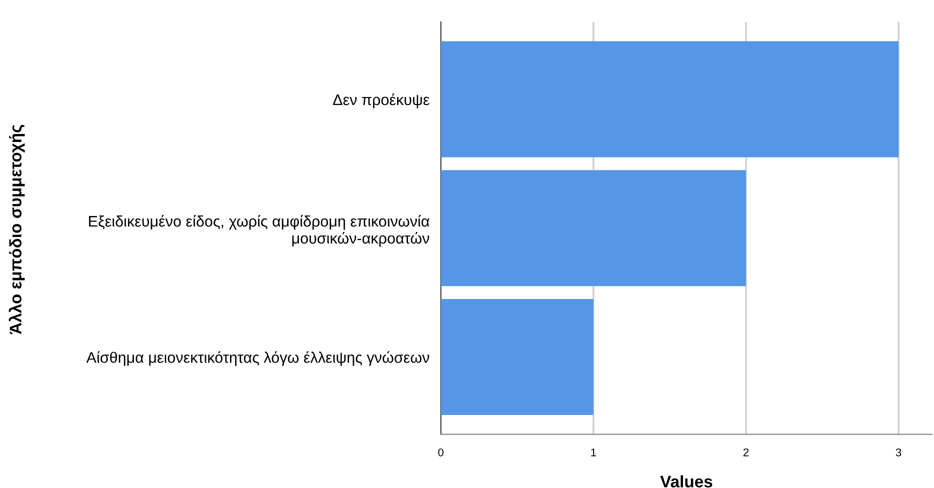 The image size is (934, 488). Describe the element at coordinates (258, 358) in the screenshot. I see `y-tick-label: Αίσθημα μειονεκτικότητας λόγω έλλειψης γνώσεων` at that location.